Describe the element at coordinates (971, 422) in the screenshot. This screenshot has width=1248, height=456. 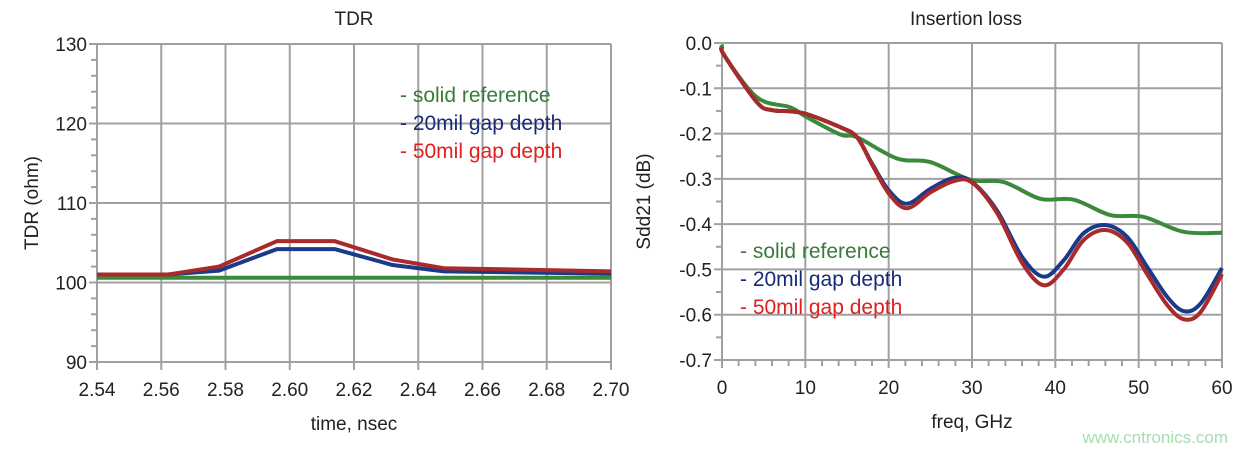
I see `x-axis-label: freq, GHz` at that location.